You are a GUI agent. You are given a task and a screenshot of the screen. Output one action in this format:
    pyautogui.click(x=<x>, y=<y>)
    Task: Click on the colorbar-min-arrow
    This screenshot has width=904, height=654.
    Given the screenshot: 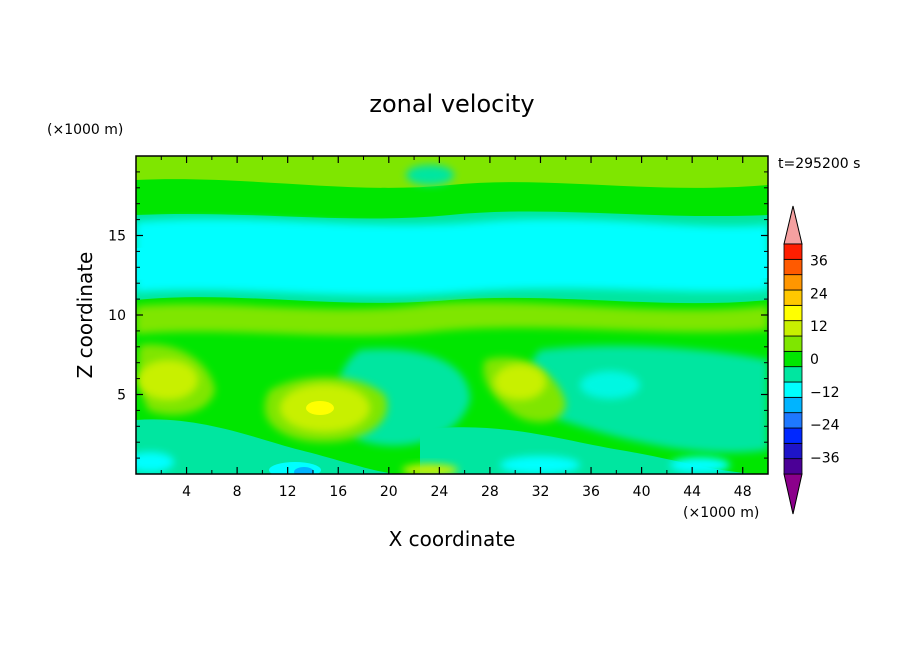 What is the action you would take?
    pyautogui.click(x=793, y=494)
    